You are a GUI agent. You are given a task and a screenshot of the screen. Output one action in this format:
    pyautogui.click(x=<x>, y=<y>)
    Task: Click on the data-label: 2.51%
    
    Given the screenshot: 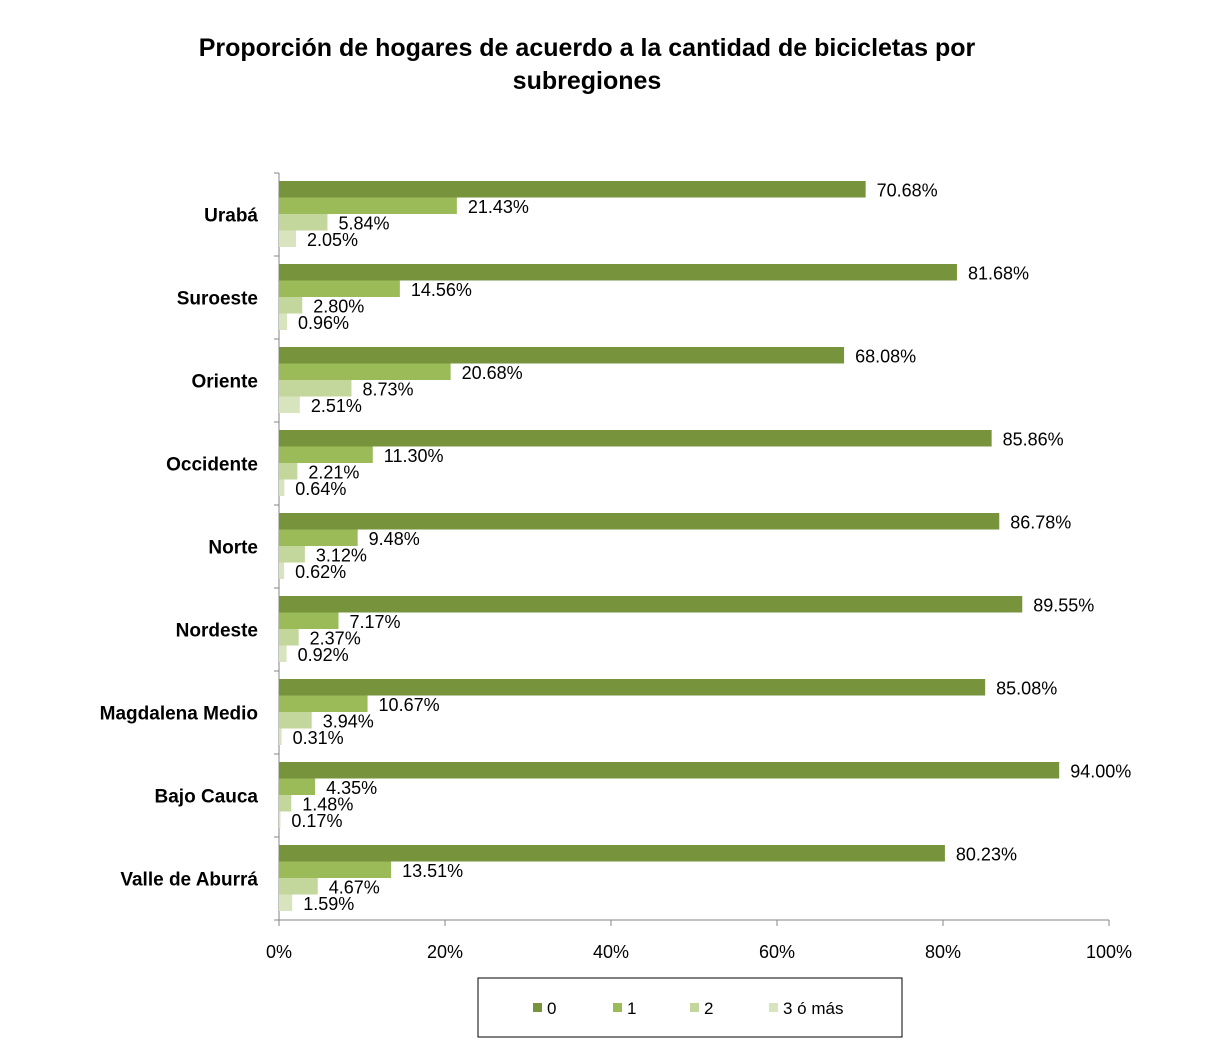 What is the action you would take?
    pyautogui.click(x=336, y=406)
    